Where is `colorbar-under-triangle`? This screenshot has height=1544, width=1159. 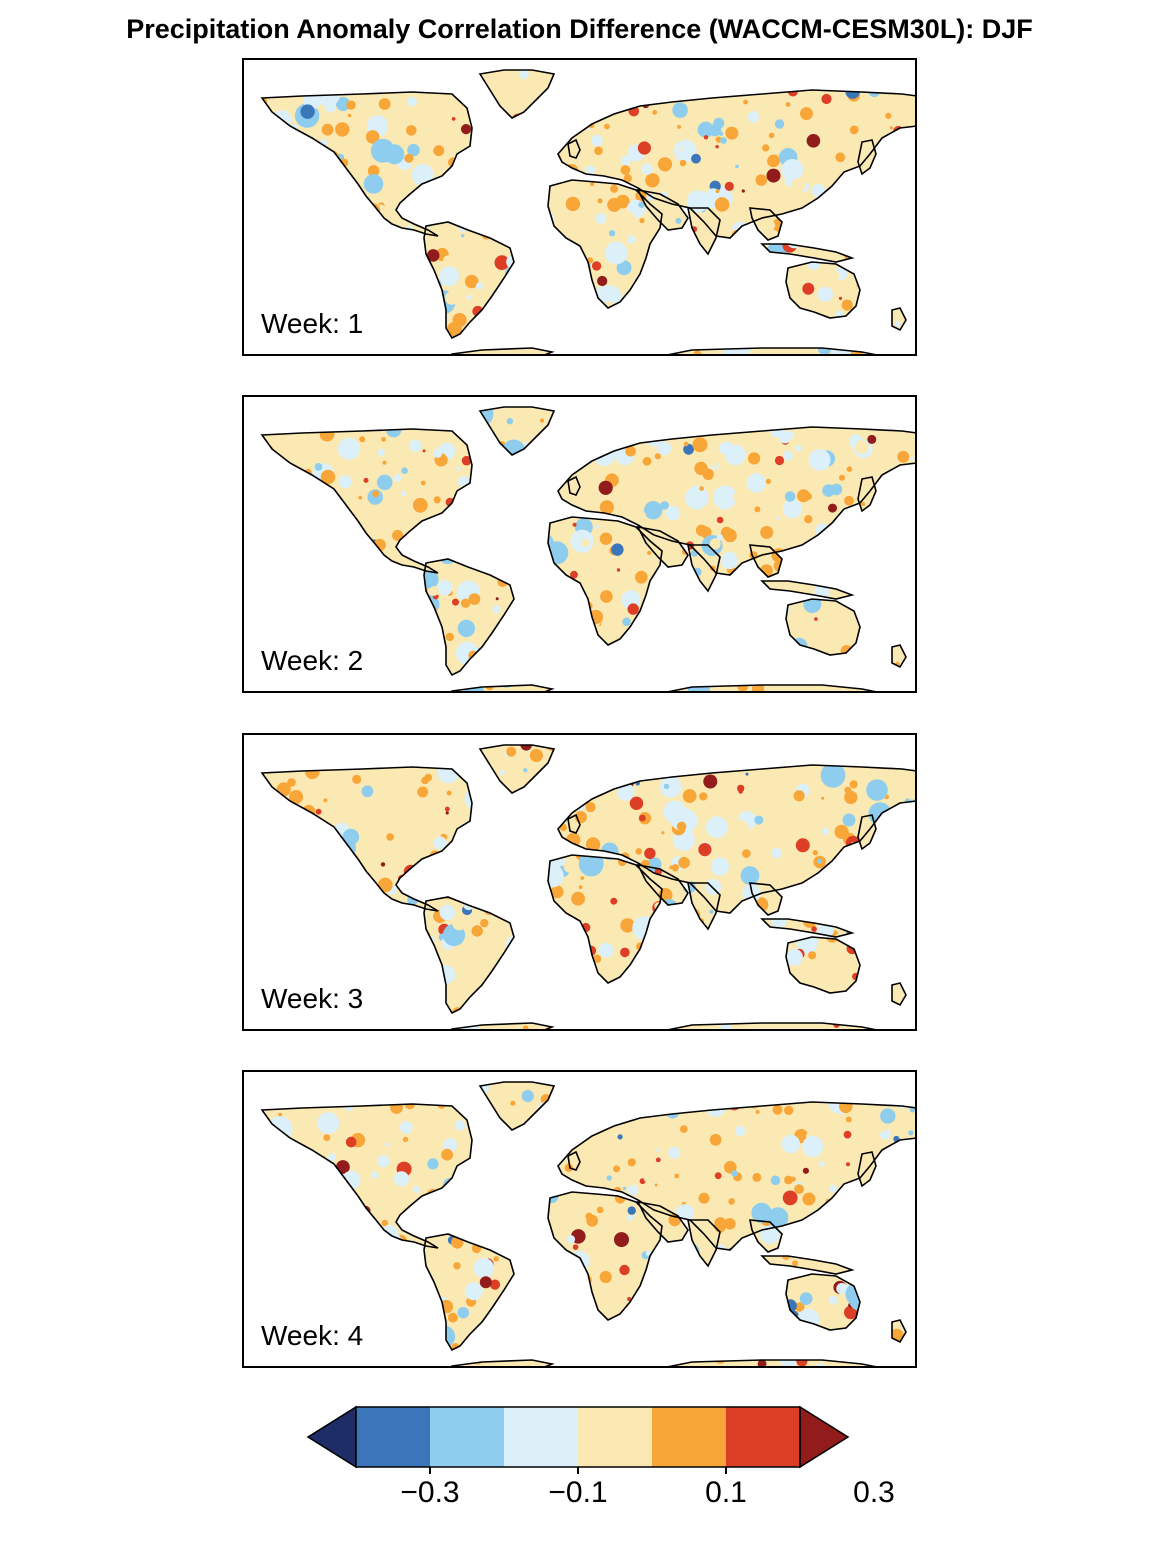
colorbar-under-triangle is located at coordinates (331, 1437).